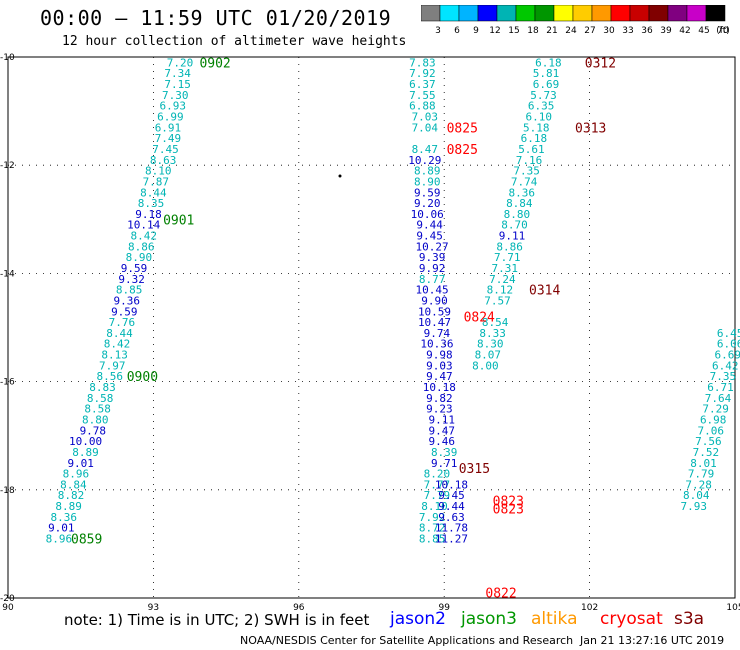 The width and height of the screenshot is (740, 650). What do you see at coordinates (427, 203) in the screenshot?
I see `wave-height-label: 9.20` at bounding box center [427, 203].